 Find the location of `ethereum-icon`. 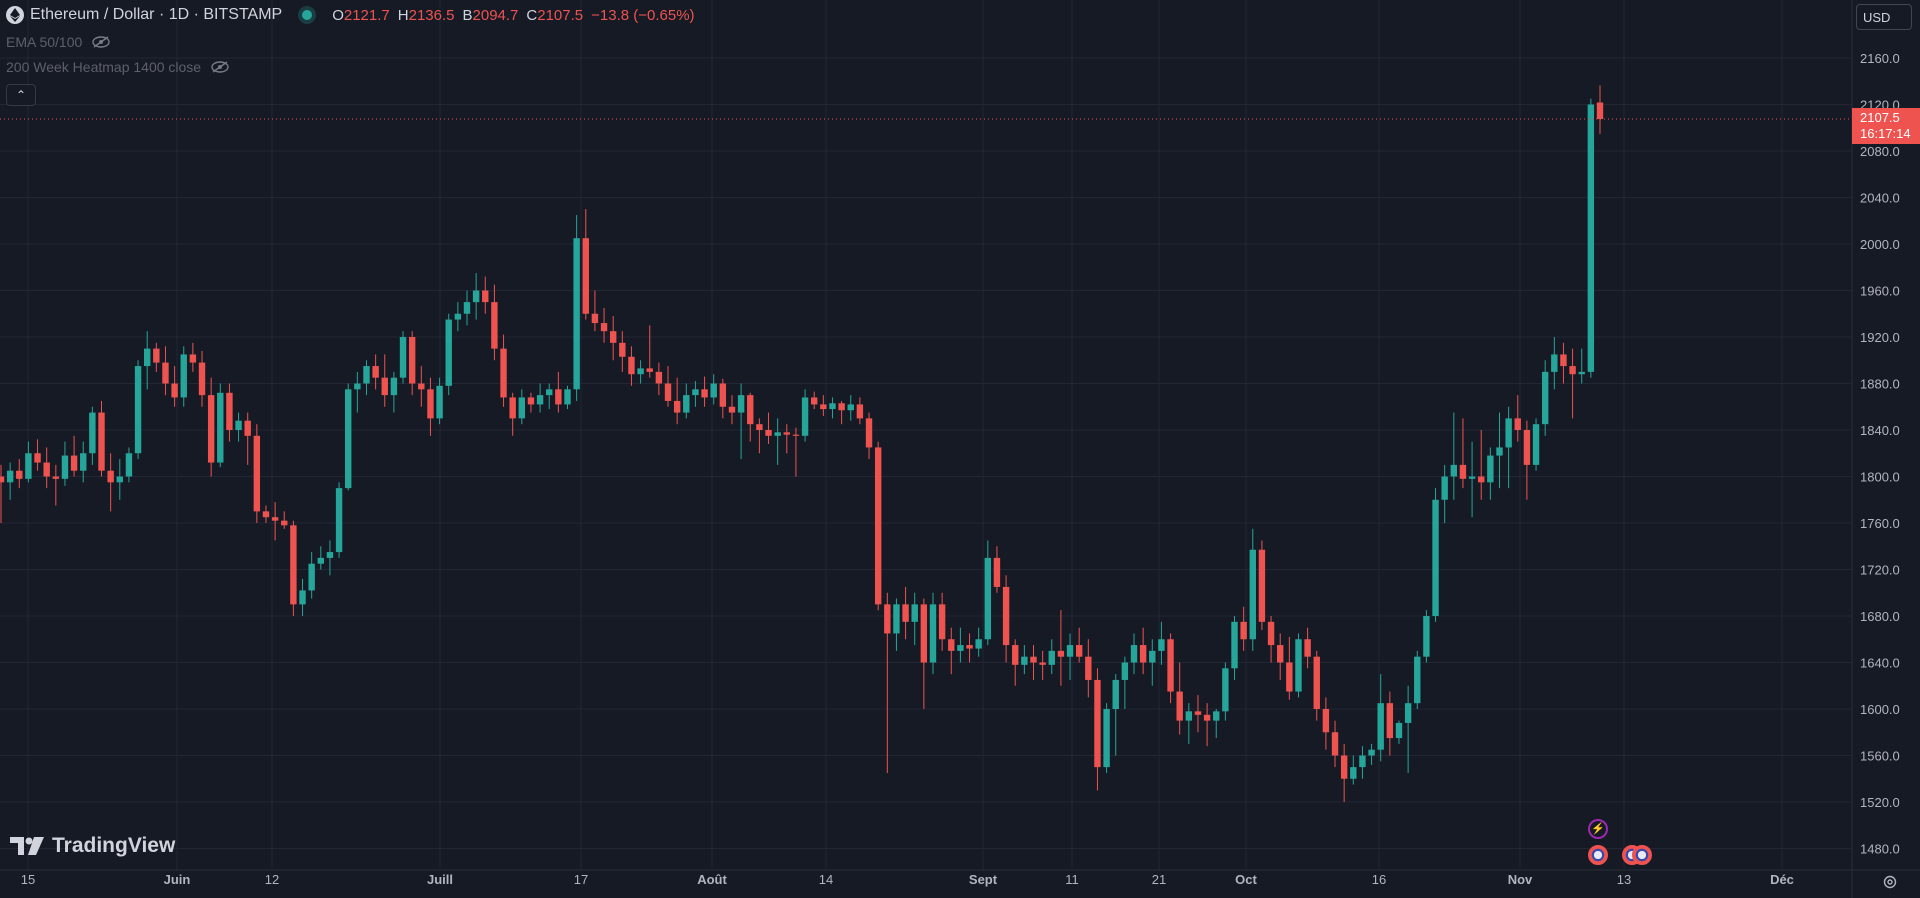

ethereum-icon is located at coordinates (15, 15).